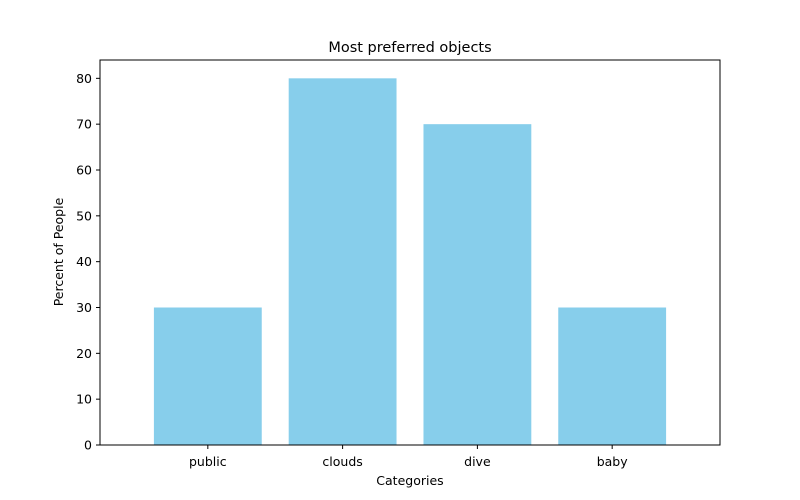 The height and width of the screenshot is (500, 800). Describe the element at coordinates (409, 480) in the screenshot. I see `x-axis-label: Categories` at that location.